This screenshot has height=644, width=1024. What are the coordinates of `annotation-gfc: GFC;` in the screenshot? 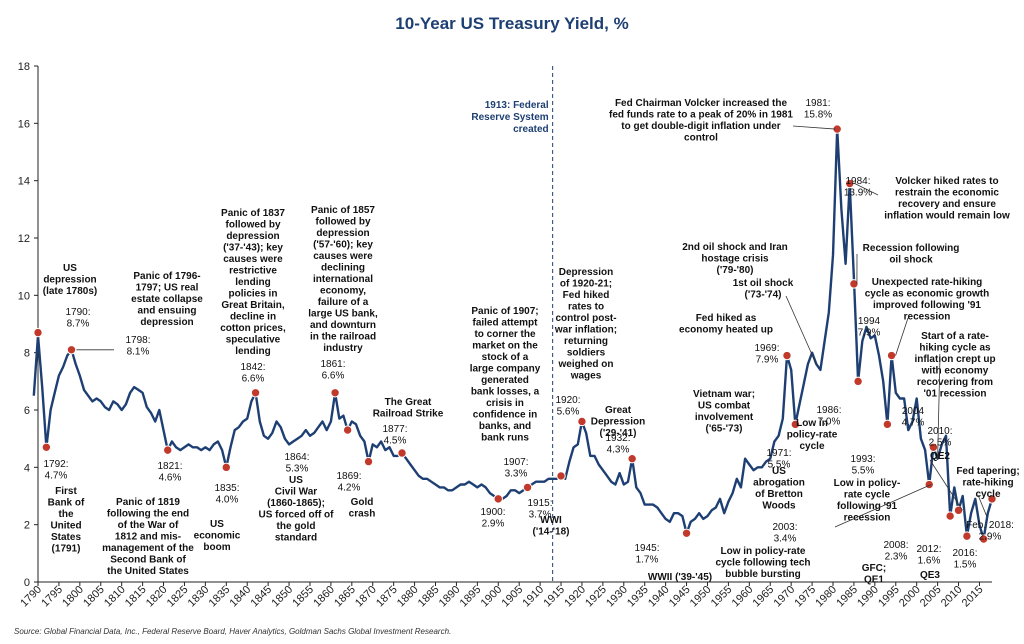 It's located at (874, 568).